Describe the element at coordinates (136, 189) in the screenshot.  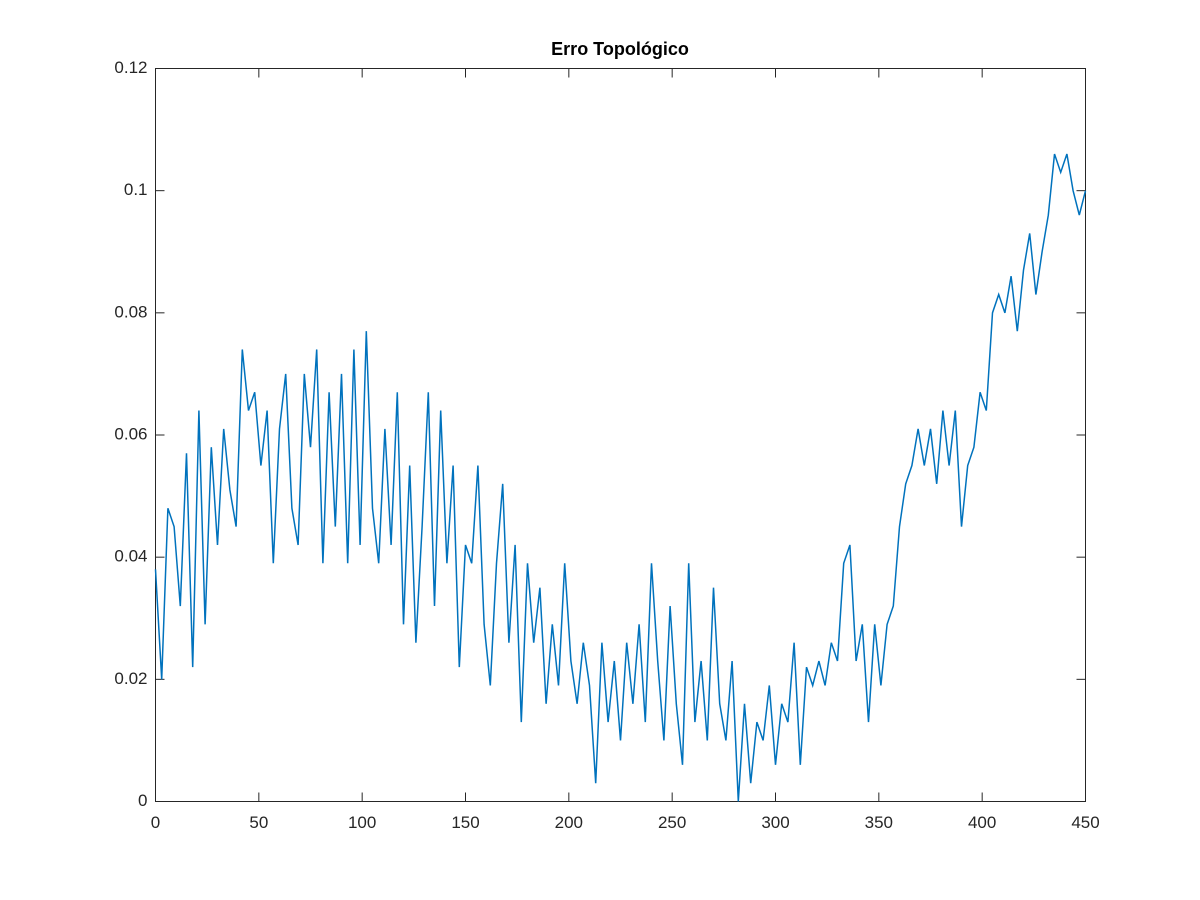
I see `y-tick-label: 0.1` at that location.